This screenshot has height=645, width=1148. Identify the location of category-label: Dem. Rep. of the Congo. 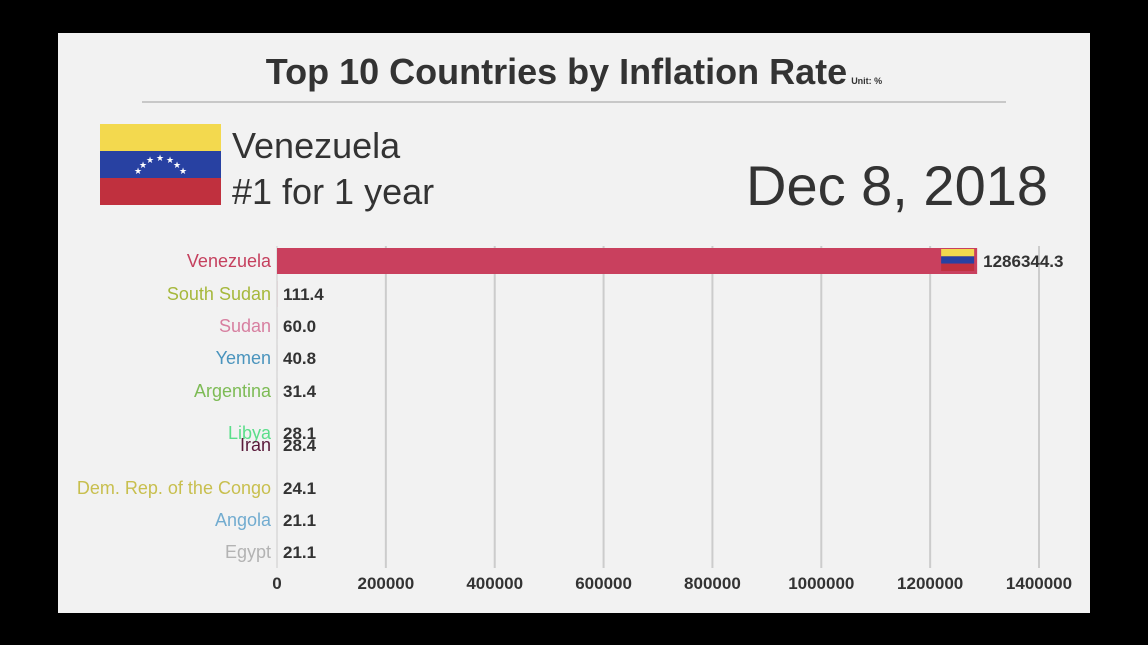
(174, 488).